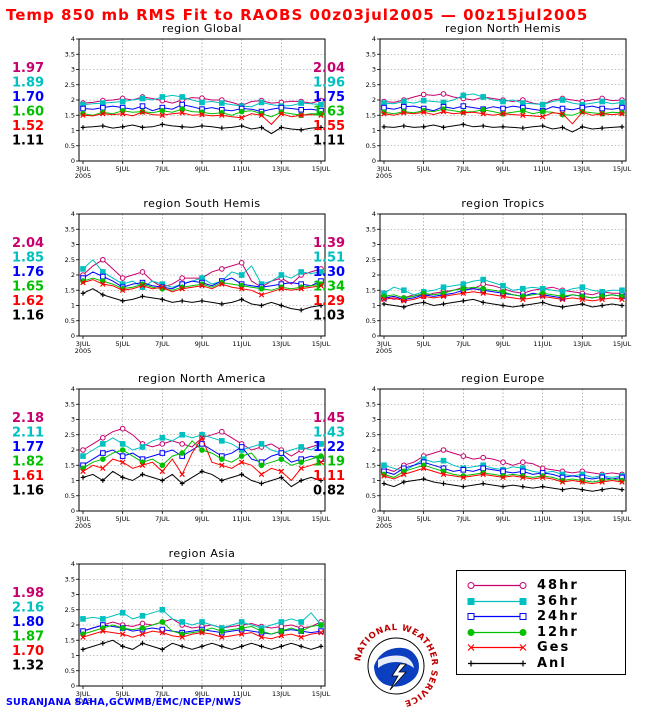 This screenshot has height=712, width=650. I want to click on stat-48hr: 2.04, so click(329, 68).